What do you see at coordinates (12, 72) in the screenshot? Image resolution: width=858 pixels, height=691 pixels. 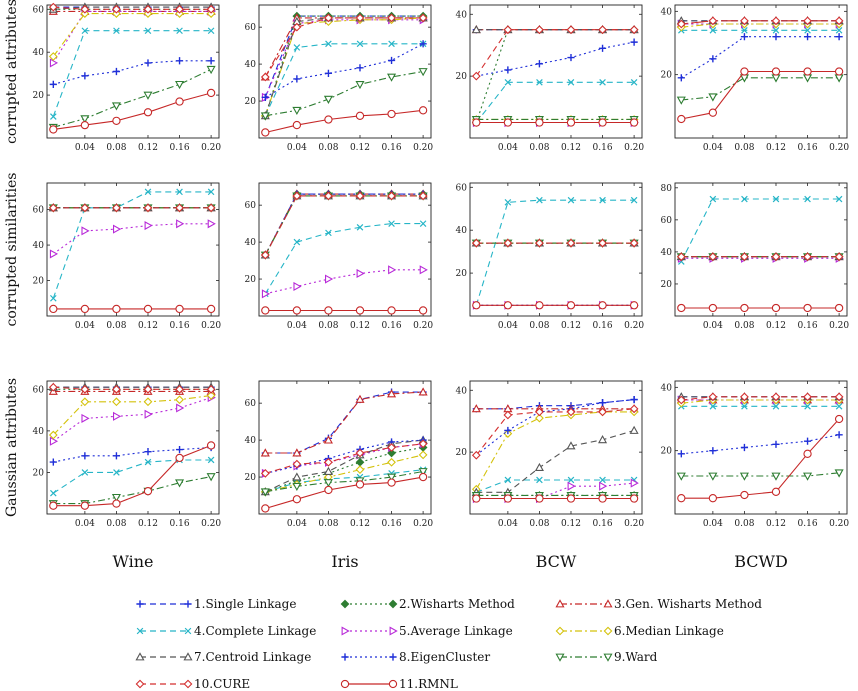 I see `row-label-corrupted-attributes: corrupted attributes` at bounding box center [12, 72].